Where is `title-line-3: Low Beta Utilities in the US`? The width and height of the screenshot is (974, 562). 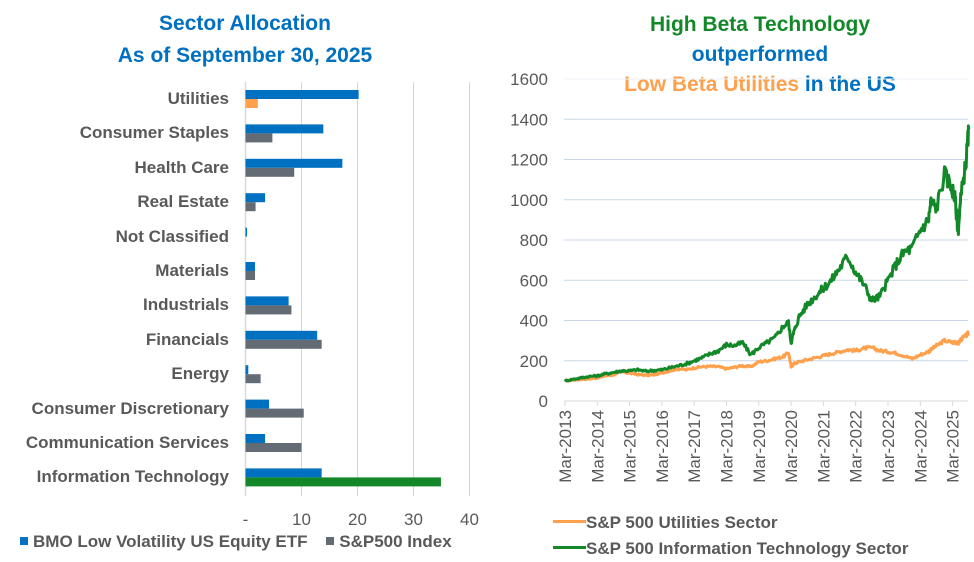 title-line-3: Low Beta Utilities in the US is located at coordinates (760, 85).